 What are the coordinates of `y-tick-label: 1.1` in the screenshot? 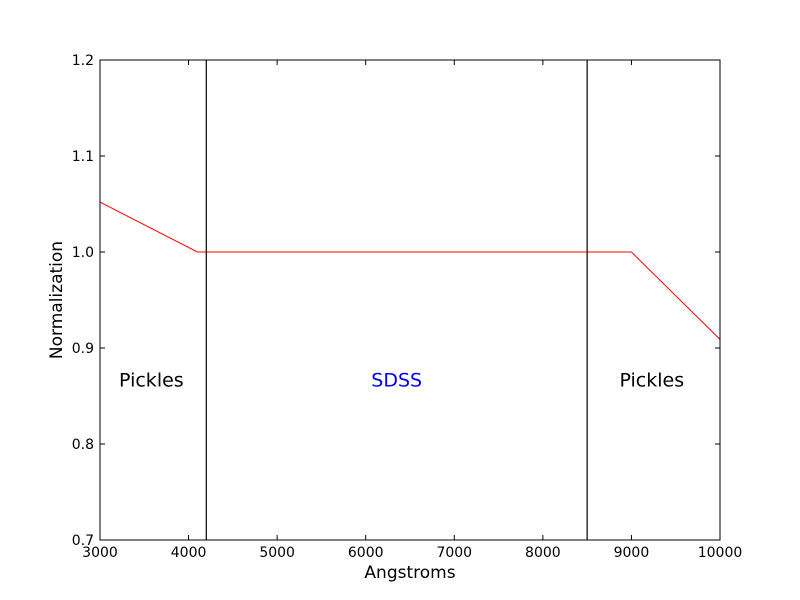 It's located at (83, 157).